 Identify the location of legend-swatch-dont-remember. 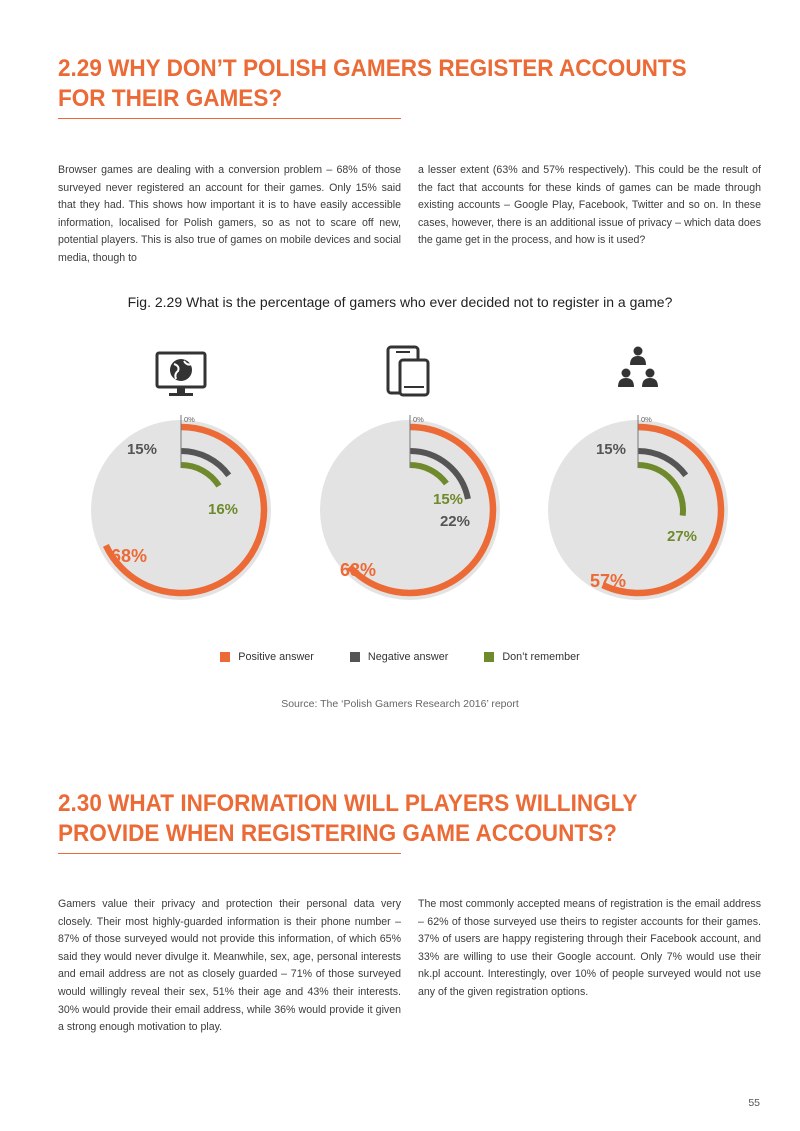
(489, 657).